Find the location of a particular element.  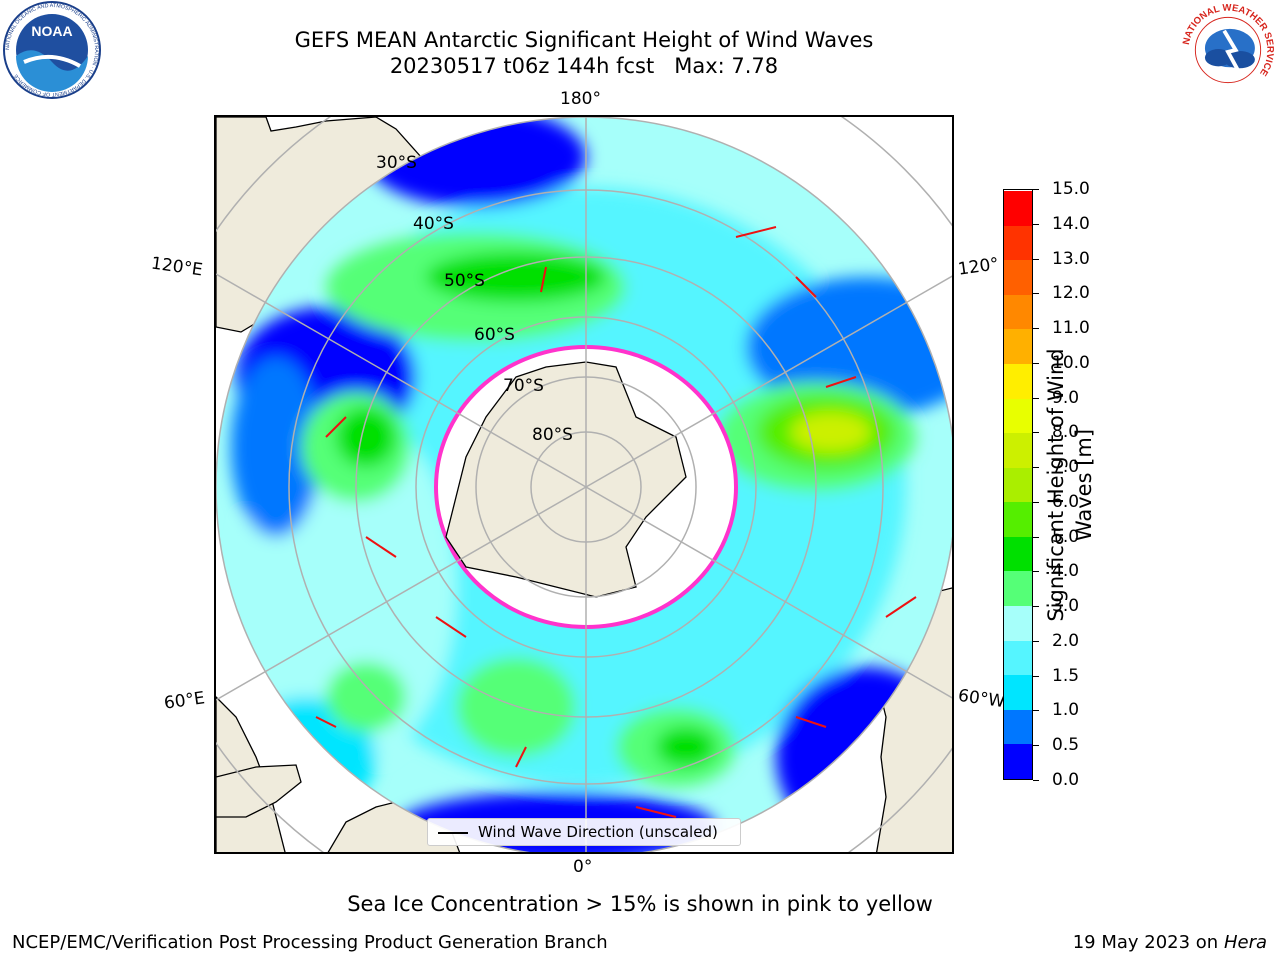

colorbar-title: Significant Height of Wind Waves [m] is located at coordinates (1070, 485).